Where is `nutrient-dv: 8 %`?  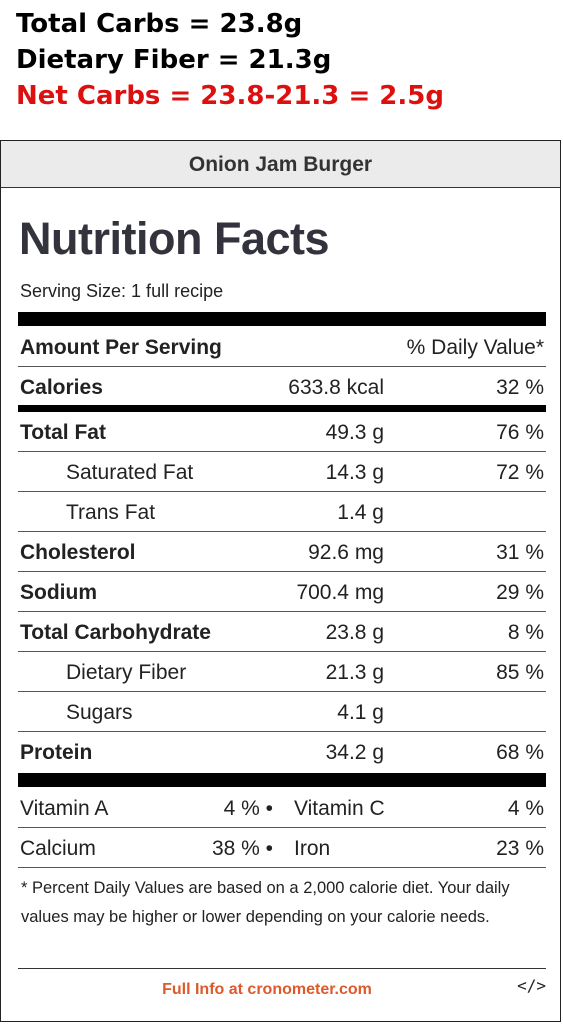
nutrient-dv: 8 % is located at coordinates (525, 632).